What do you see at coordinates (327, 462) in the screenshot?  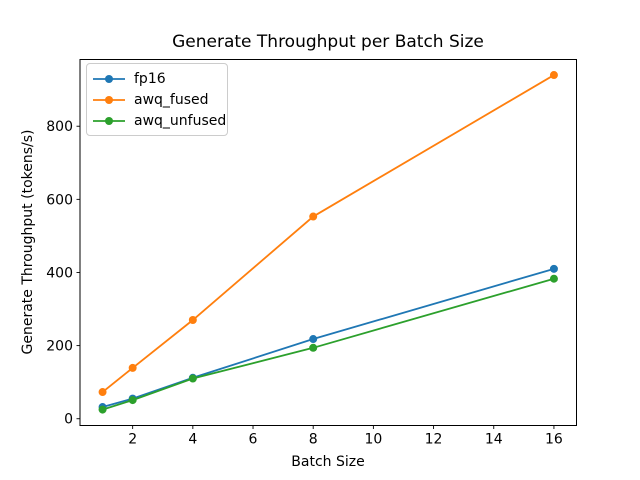 I see `x-axis-label: Batch Size` at bounding box center [327, 462].